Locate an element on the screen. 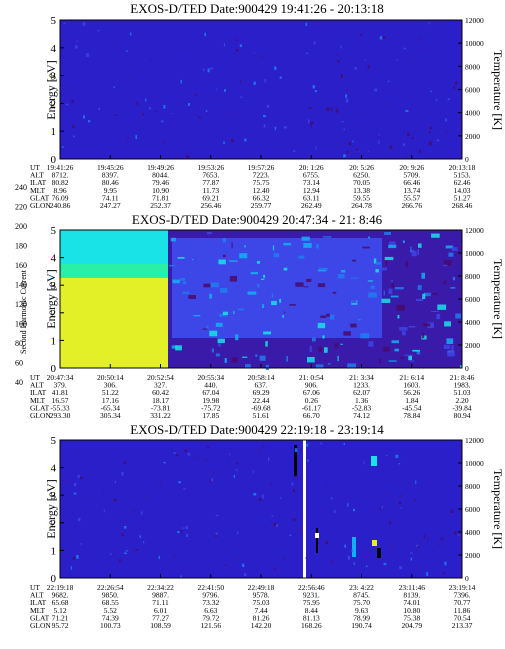 This screenshot has width=505, height=649. orbit-cell: -61.17 is located at coordinates (312, 407).